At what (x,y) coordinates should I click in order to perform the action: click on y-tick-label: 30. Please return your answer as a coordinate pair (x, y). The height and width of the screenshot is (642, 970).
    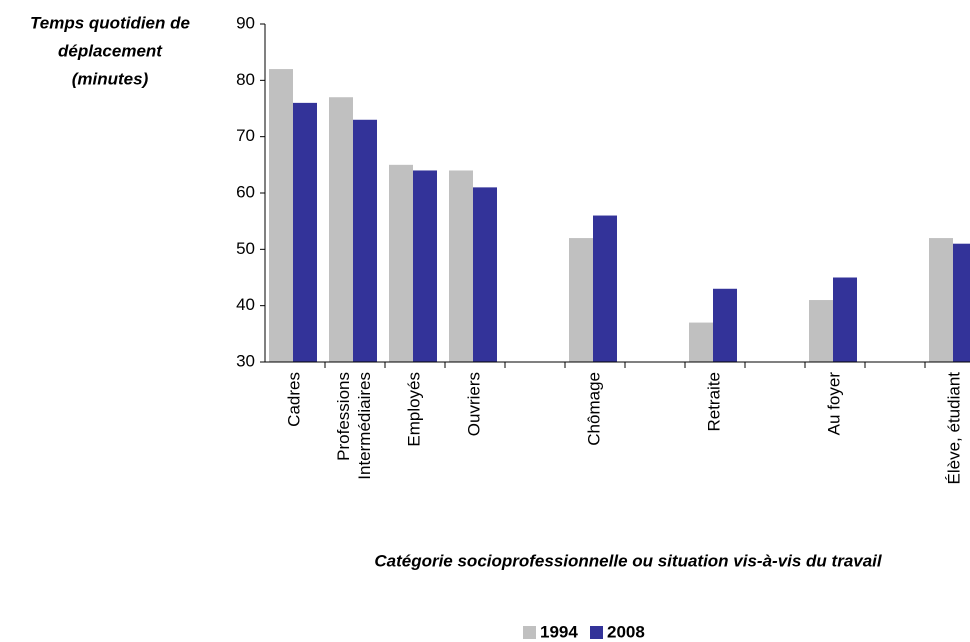
    Looking at the image, I should click on (245, 360).